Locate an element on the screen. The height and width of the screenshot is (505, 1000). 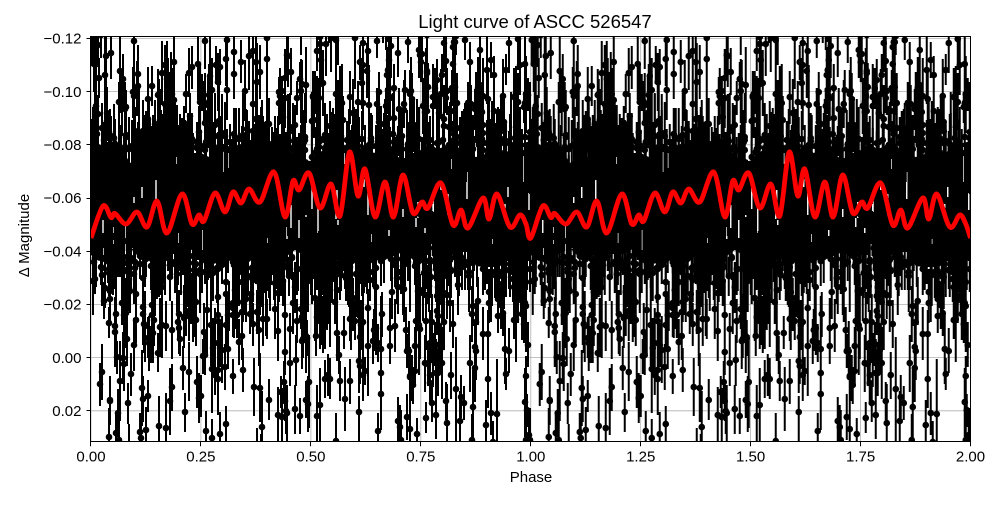
svg-text: 0.50 is located at coordinates (310, 457).